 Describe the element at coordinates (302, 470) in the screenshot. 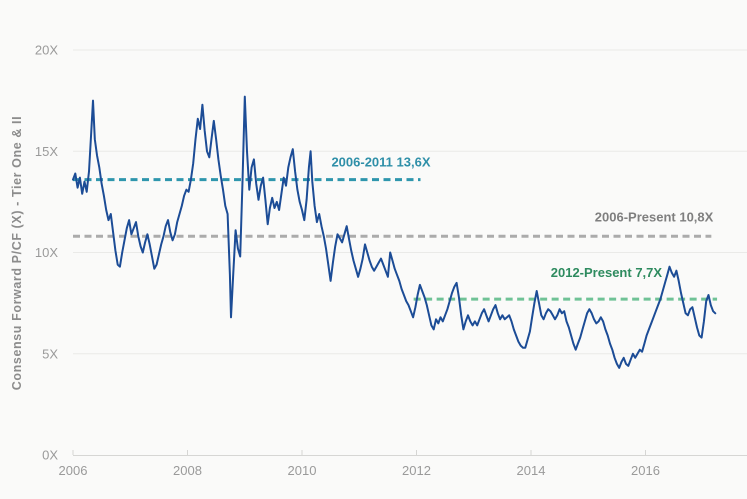

I see `x-tick-label: 2010` at that location.